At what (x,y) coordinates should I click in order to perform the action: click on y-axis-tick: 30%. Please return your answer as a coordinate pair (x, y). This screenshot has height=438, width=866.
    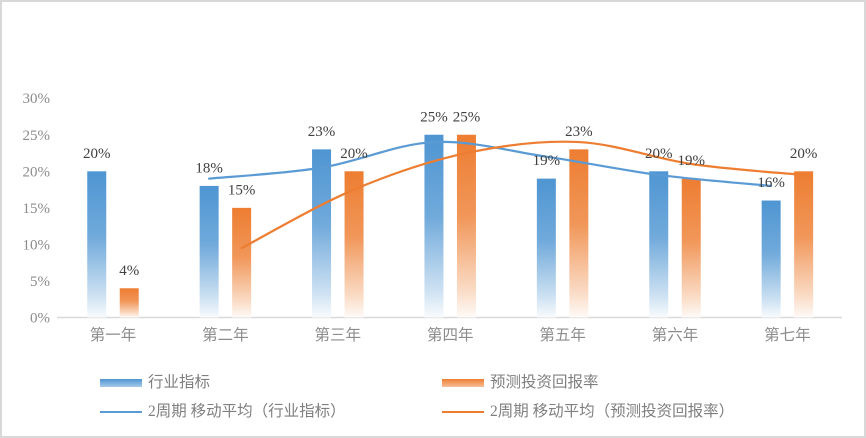
    Looking at the image, I should click on (37, 99).